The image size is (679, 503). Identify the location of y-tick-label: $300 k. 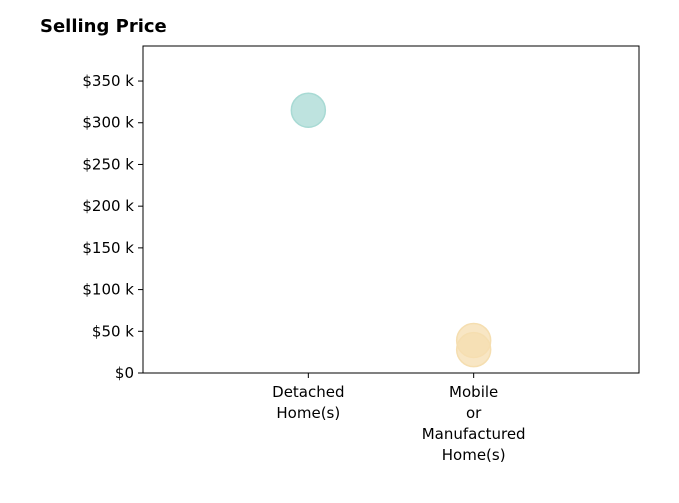
(108, 123).